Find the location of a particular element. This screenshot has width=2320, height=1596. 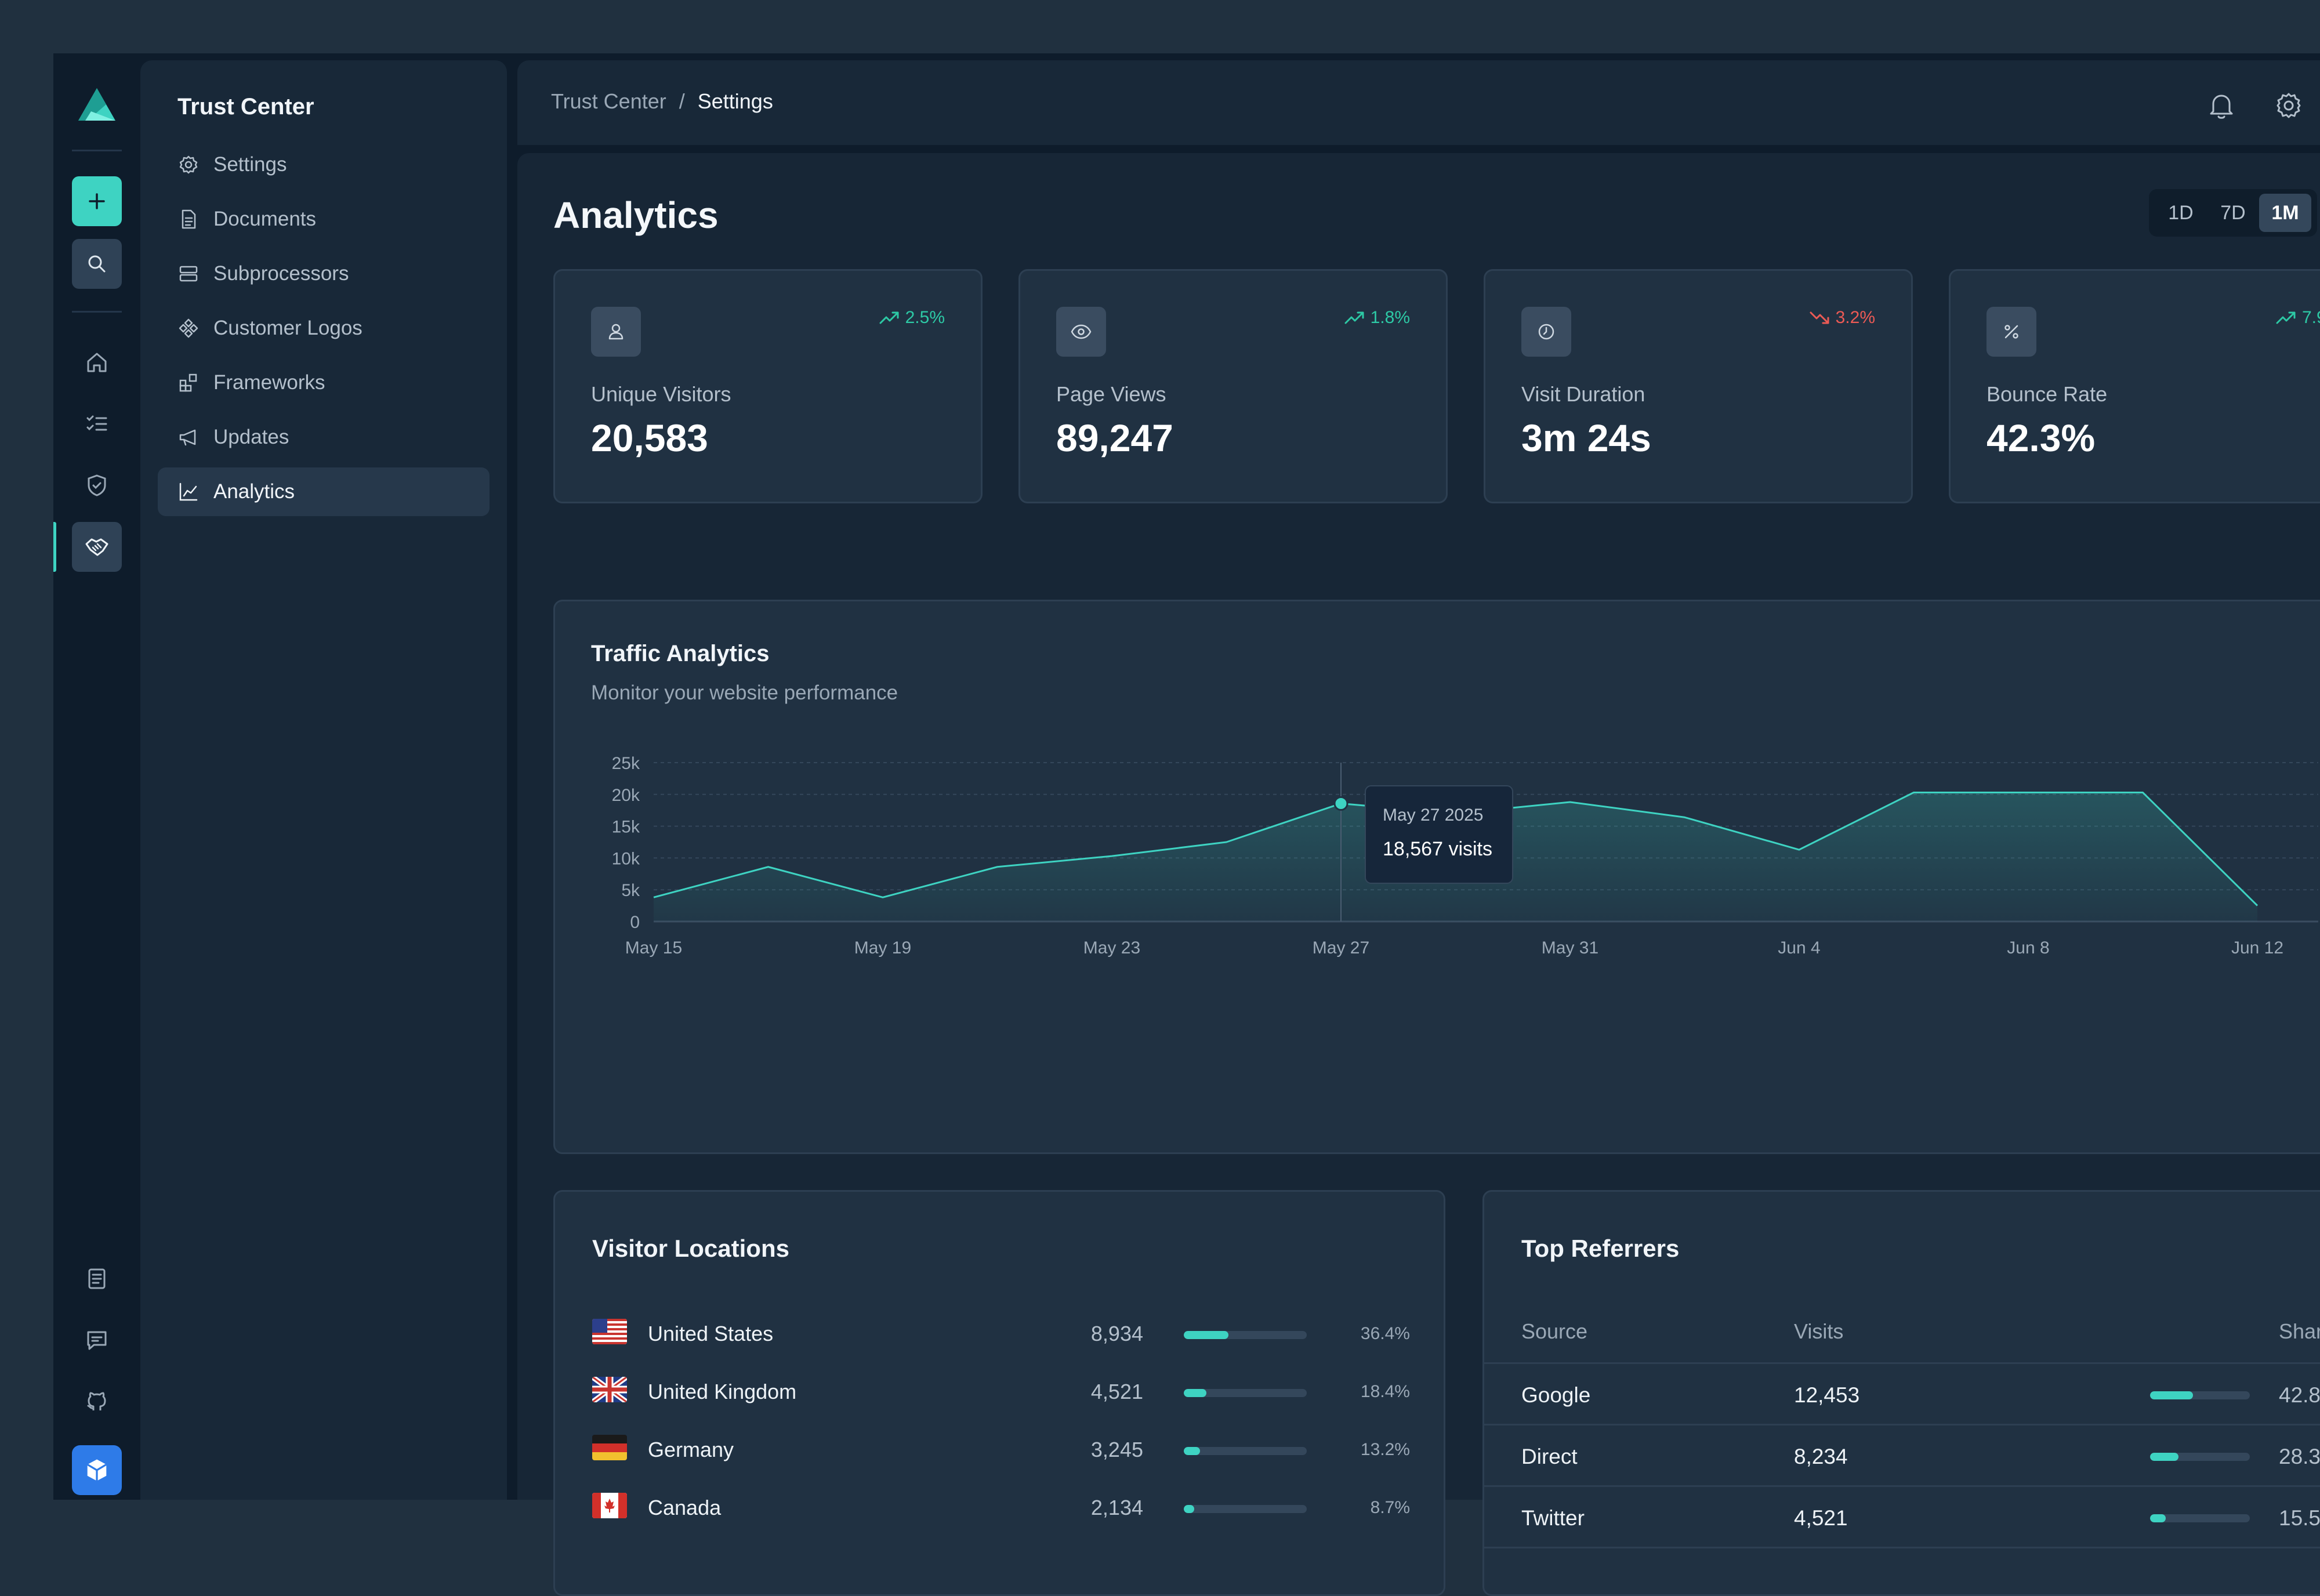

logos-icon is located at coordinates (188, 328).